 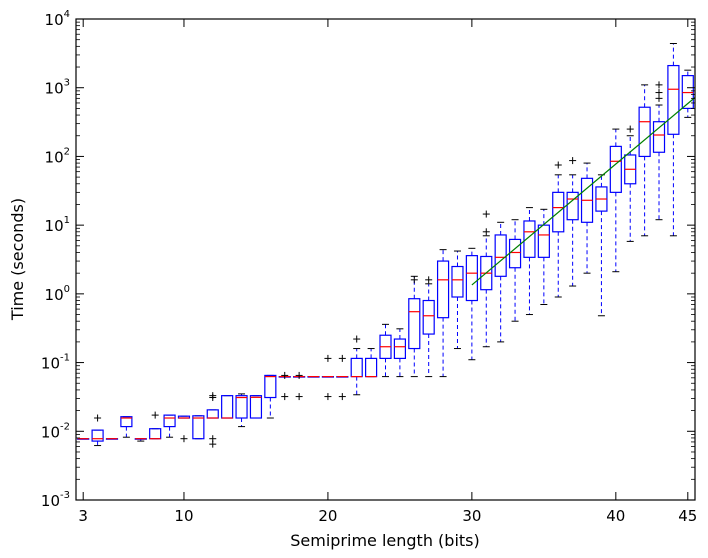 What do you see at coordinates (183, 516) in the screenshot?
I see `x-tick-label: 10` at bounding box center [183, 516].